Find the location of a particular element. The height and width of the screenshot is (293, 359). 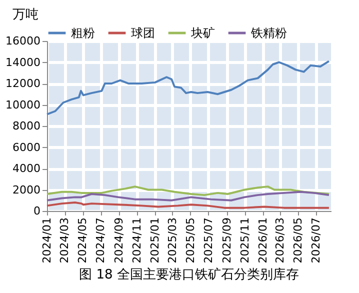

legend-label: 块矿 is located at coordinates (202, 33).